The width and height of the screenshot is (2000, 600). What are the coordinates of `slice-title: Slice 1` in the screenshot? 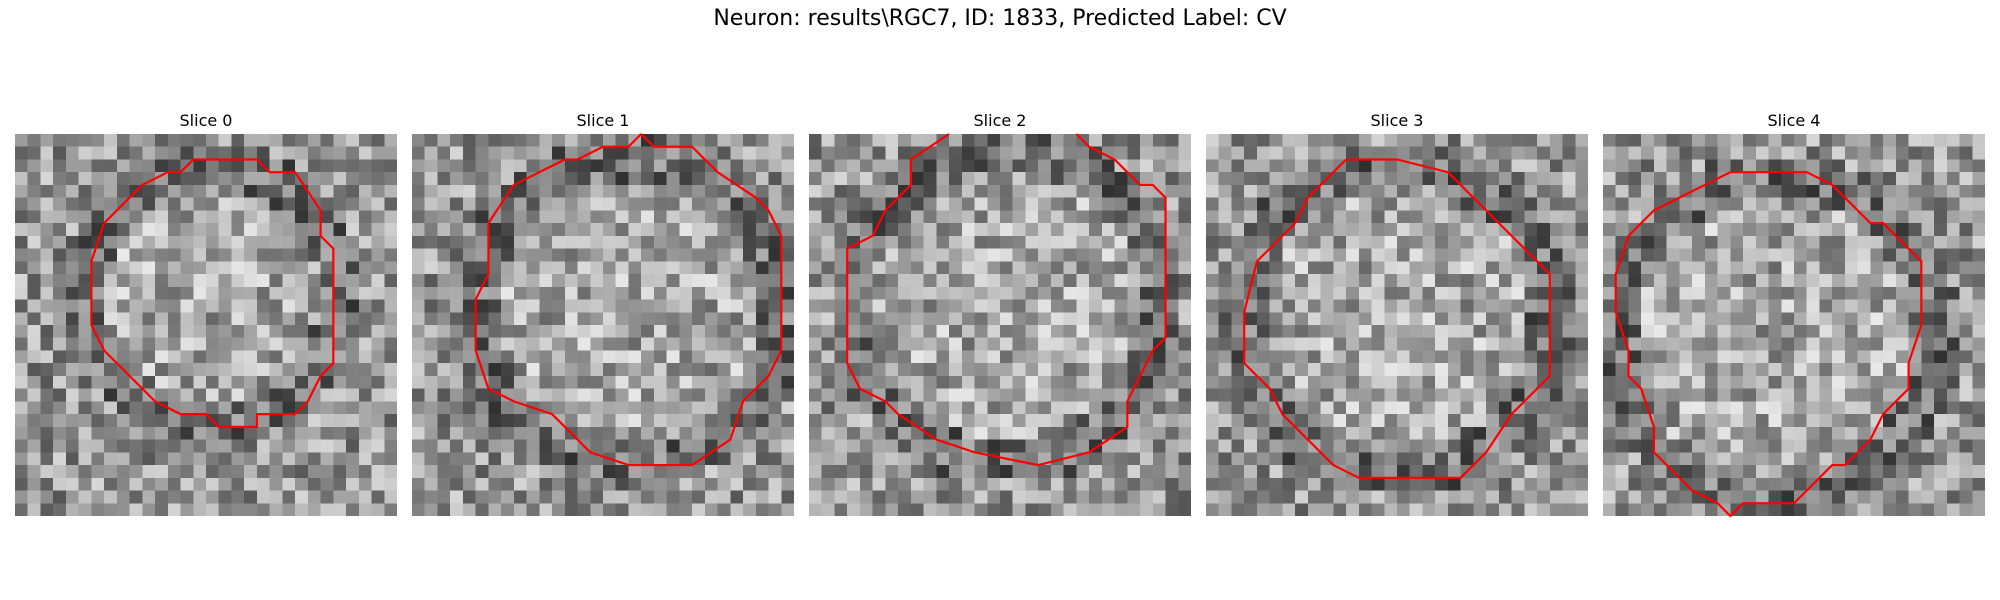 It's located at (603, 120).